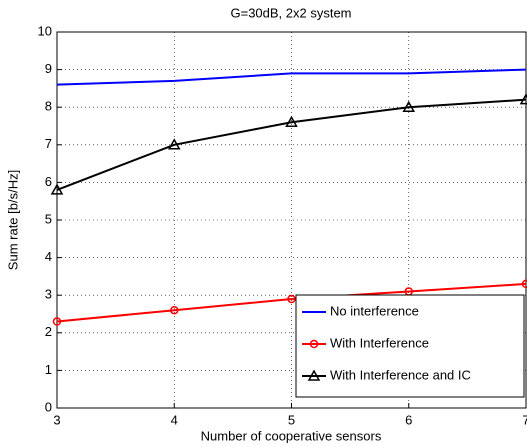 The width and height of the screenshot is (527, 447). What do you see at coordinates (48, 294) in the screenshot?
I see `y-tick-label: 3` at bounding box center [48, 294].